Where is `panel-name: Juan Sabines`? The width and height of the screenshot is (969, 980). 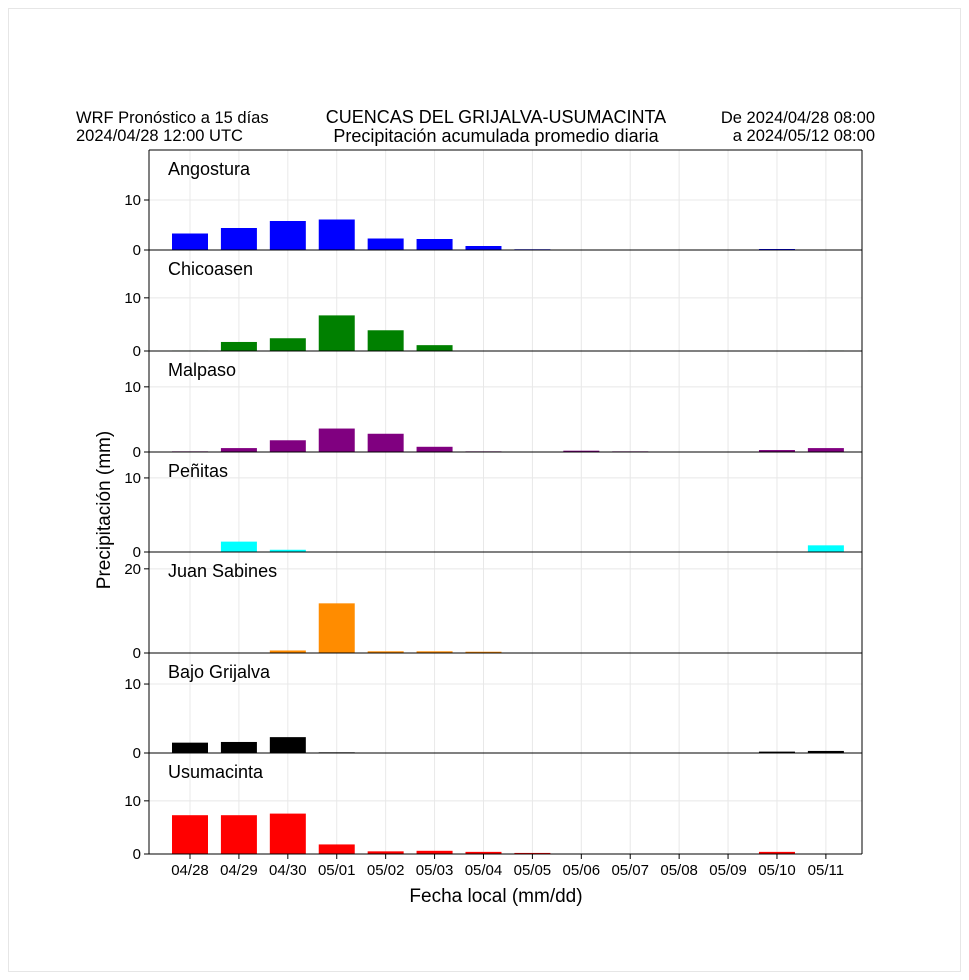
panel-name: Juan Sabines is located at coordinates (222, 571).